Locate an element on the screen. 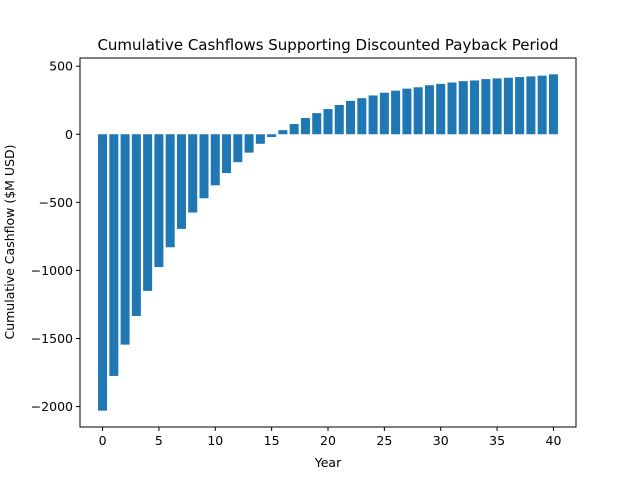 The image size is (640, 480). x-axis-ticks: 0 5 10 15 20 25 30 35 40 is located at coordinates (330, 437).